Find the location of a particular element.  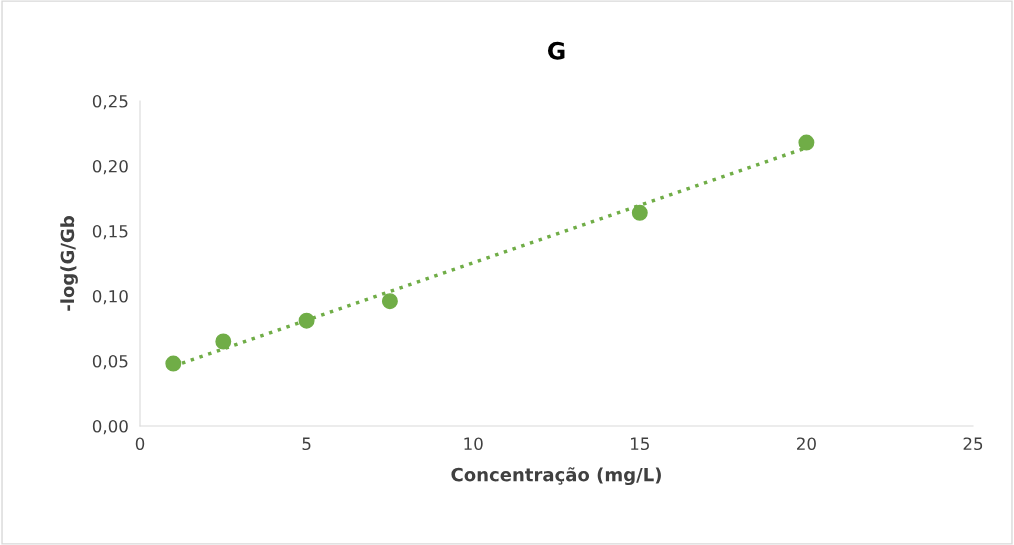

y-tick-label: 0,05 is located at coordinates (110, 362).